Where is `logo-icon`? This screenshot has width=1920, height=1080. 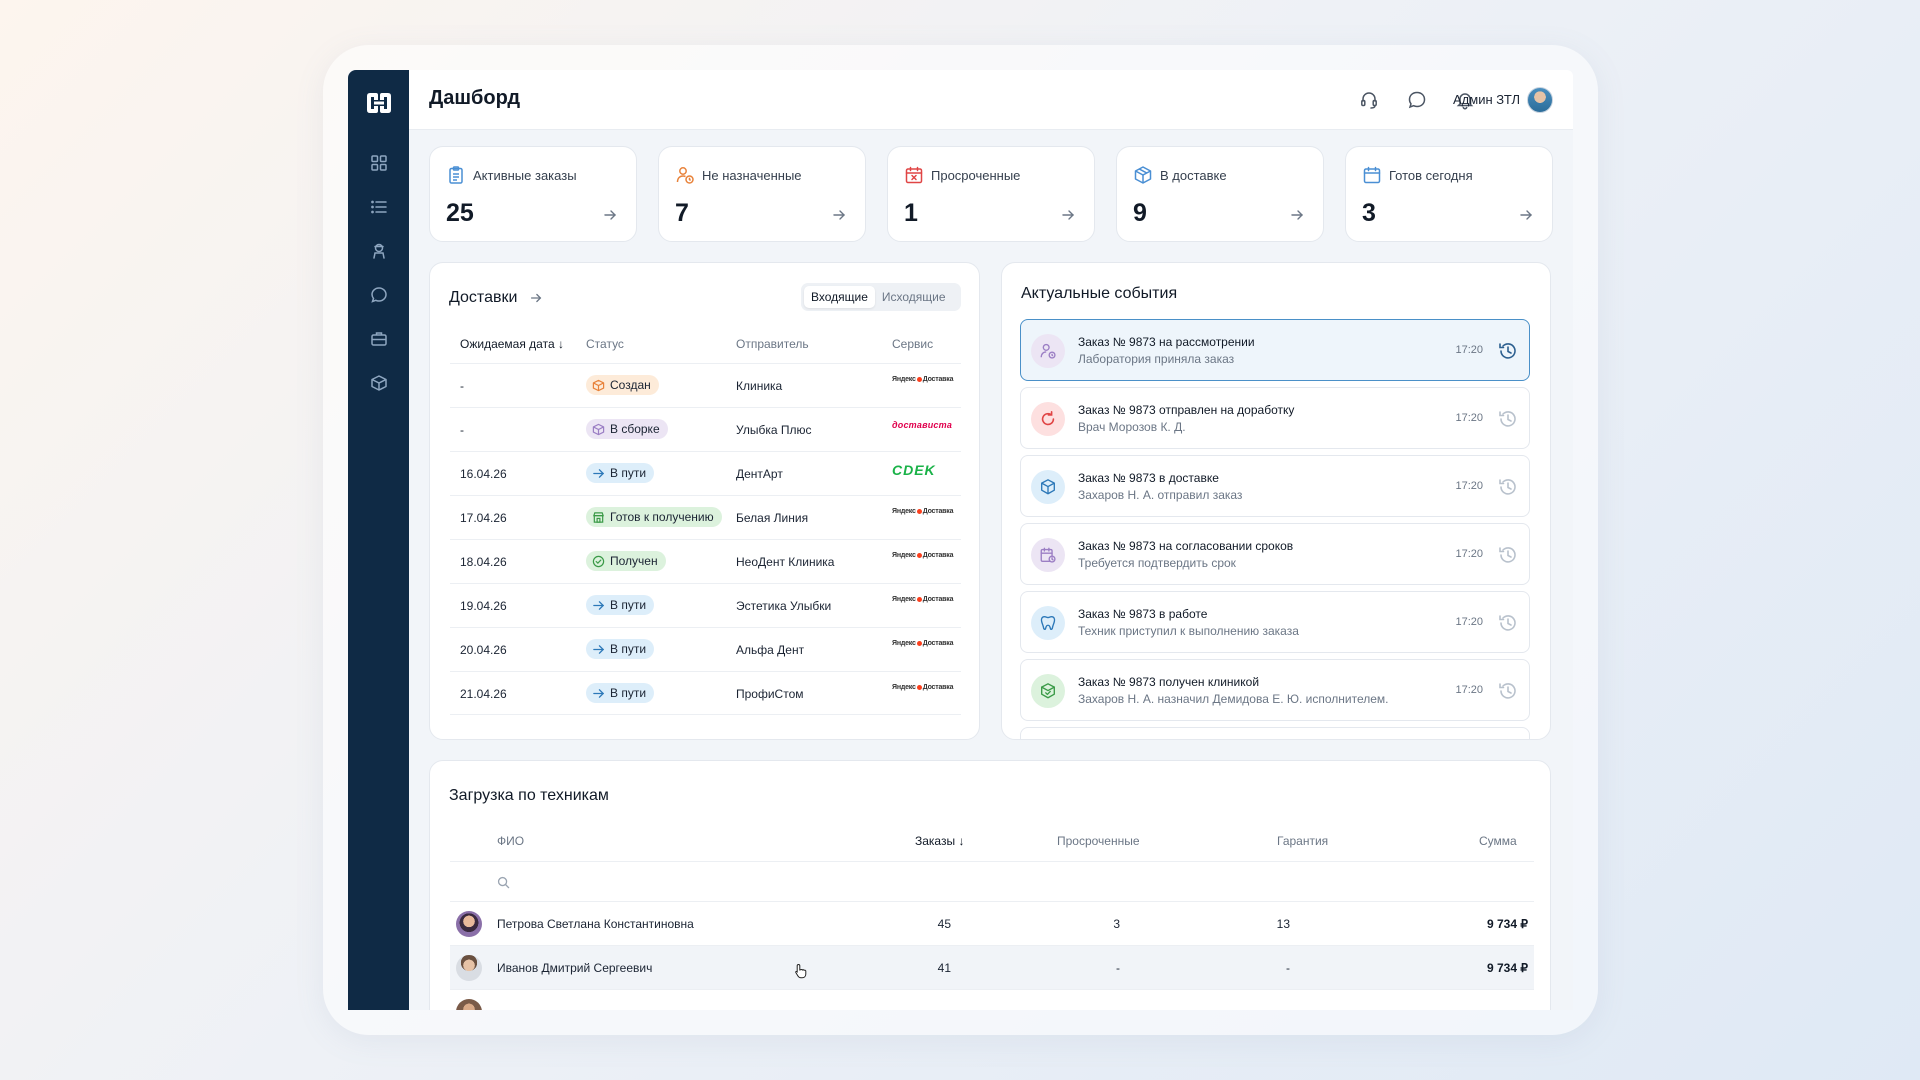
logo-icon is located at coordinates (379, 103).